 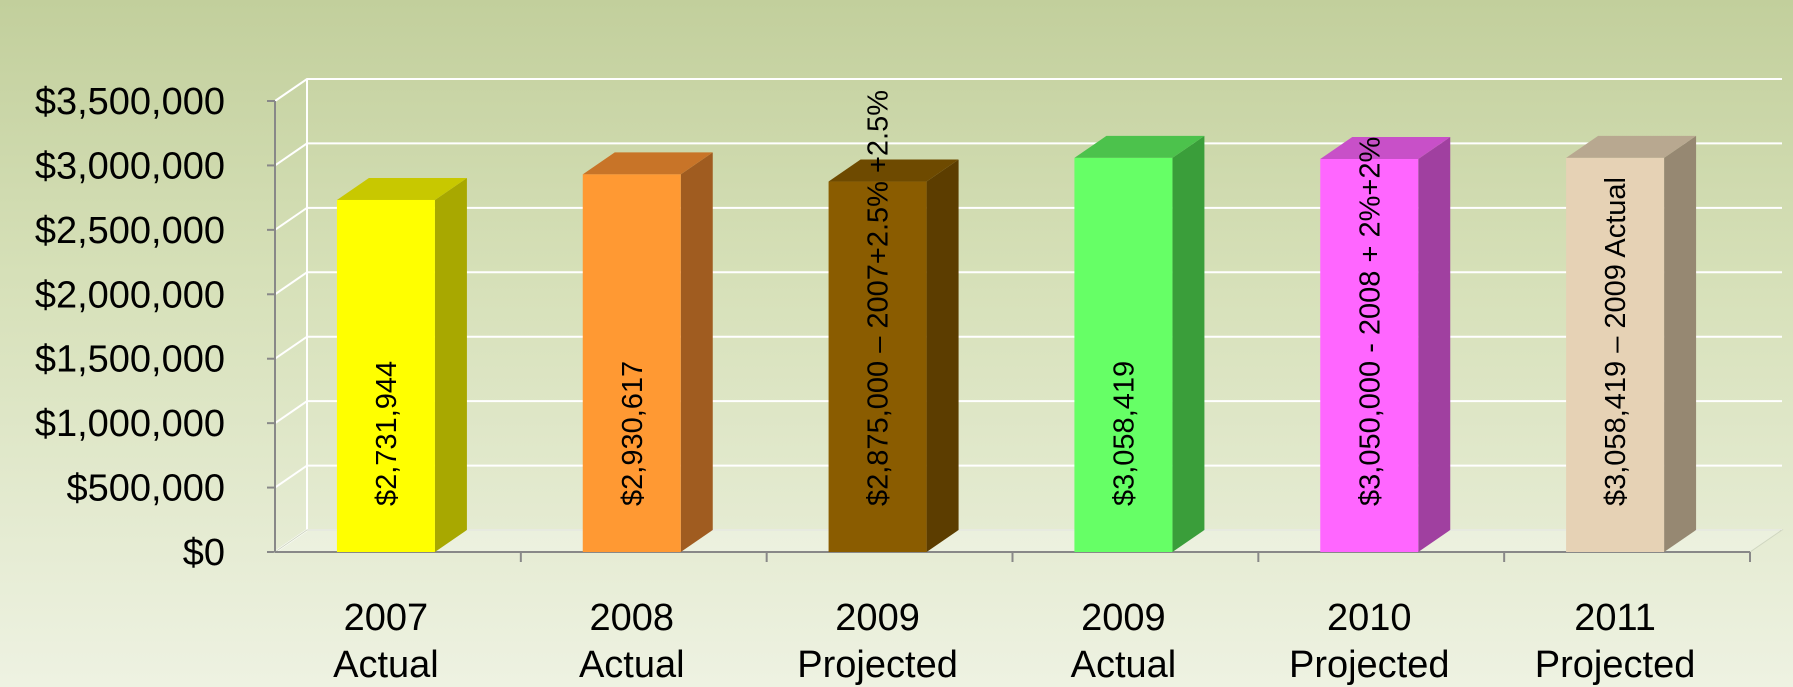 What do you see at coordinates (130, 295) in the screenshot?
I see `y-tick-label: $2,000,000` at bounding box center [130, 295].